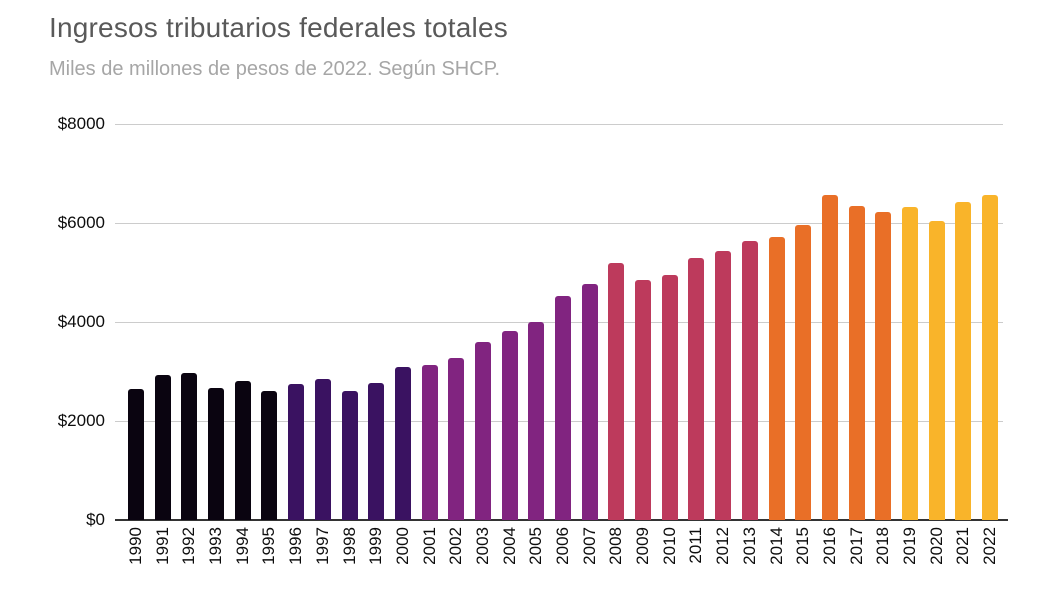  I want to click on x-tick-label-2002: 2002, so click(456, 546).